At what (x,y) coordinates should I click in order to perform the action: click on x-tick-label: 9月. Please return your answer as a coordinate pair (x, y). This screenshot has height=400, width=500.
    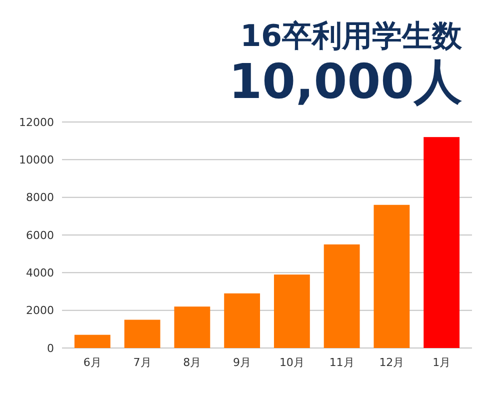
    Looking at the image, I should click on (242, 362).